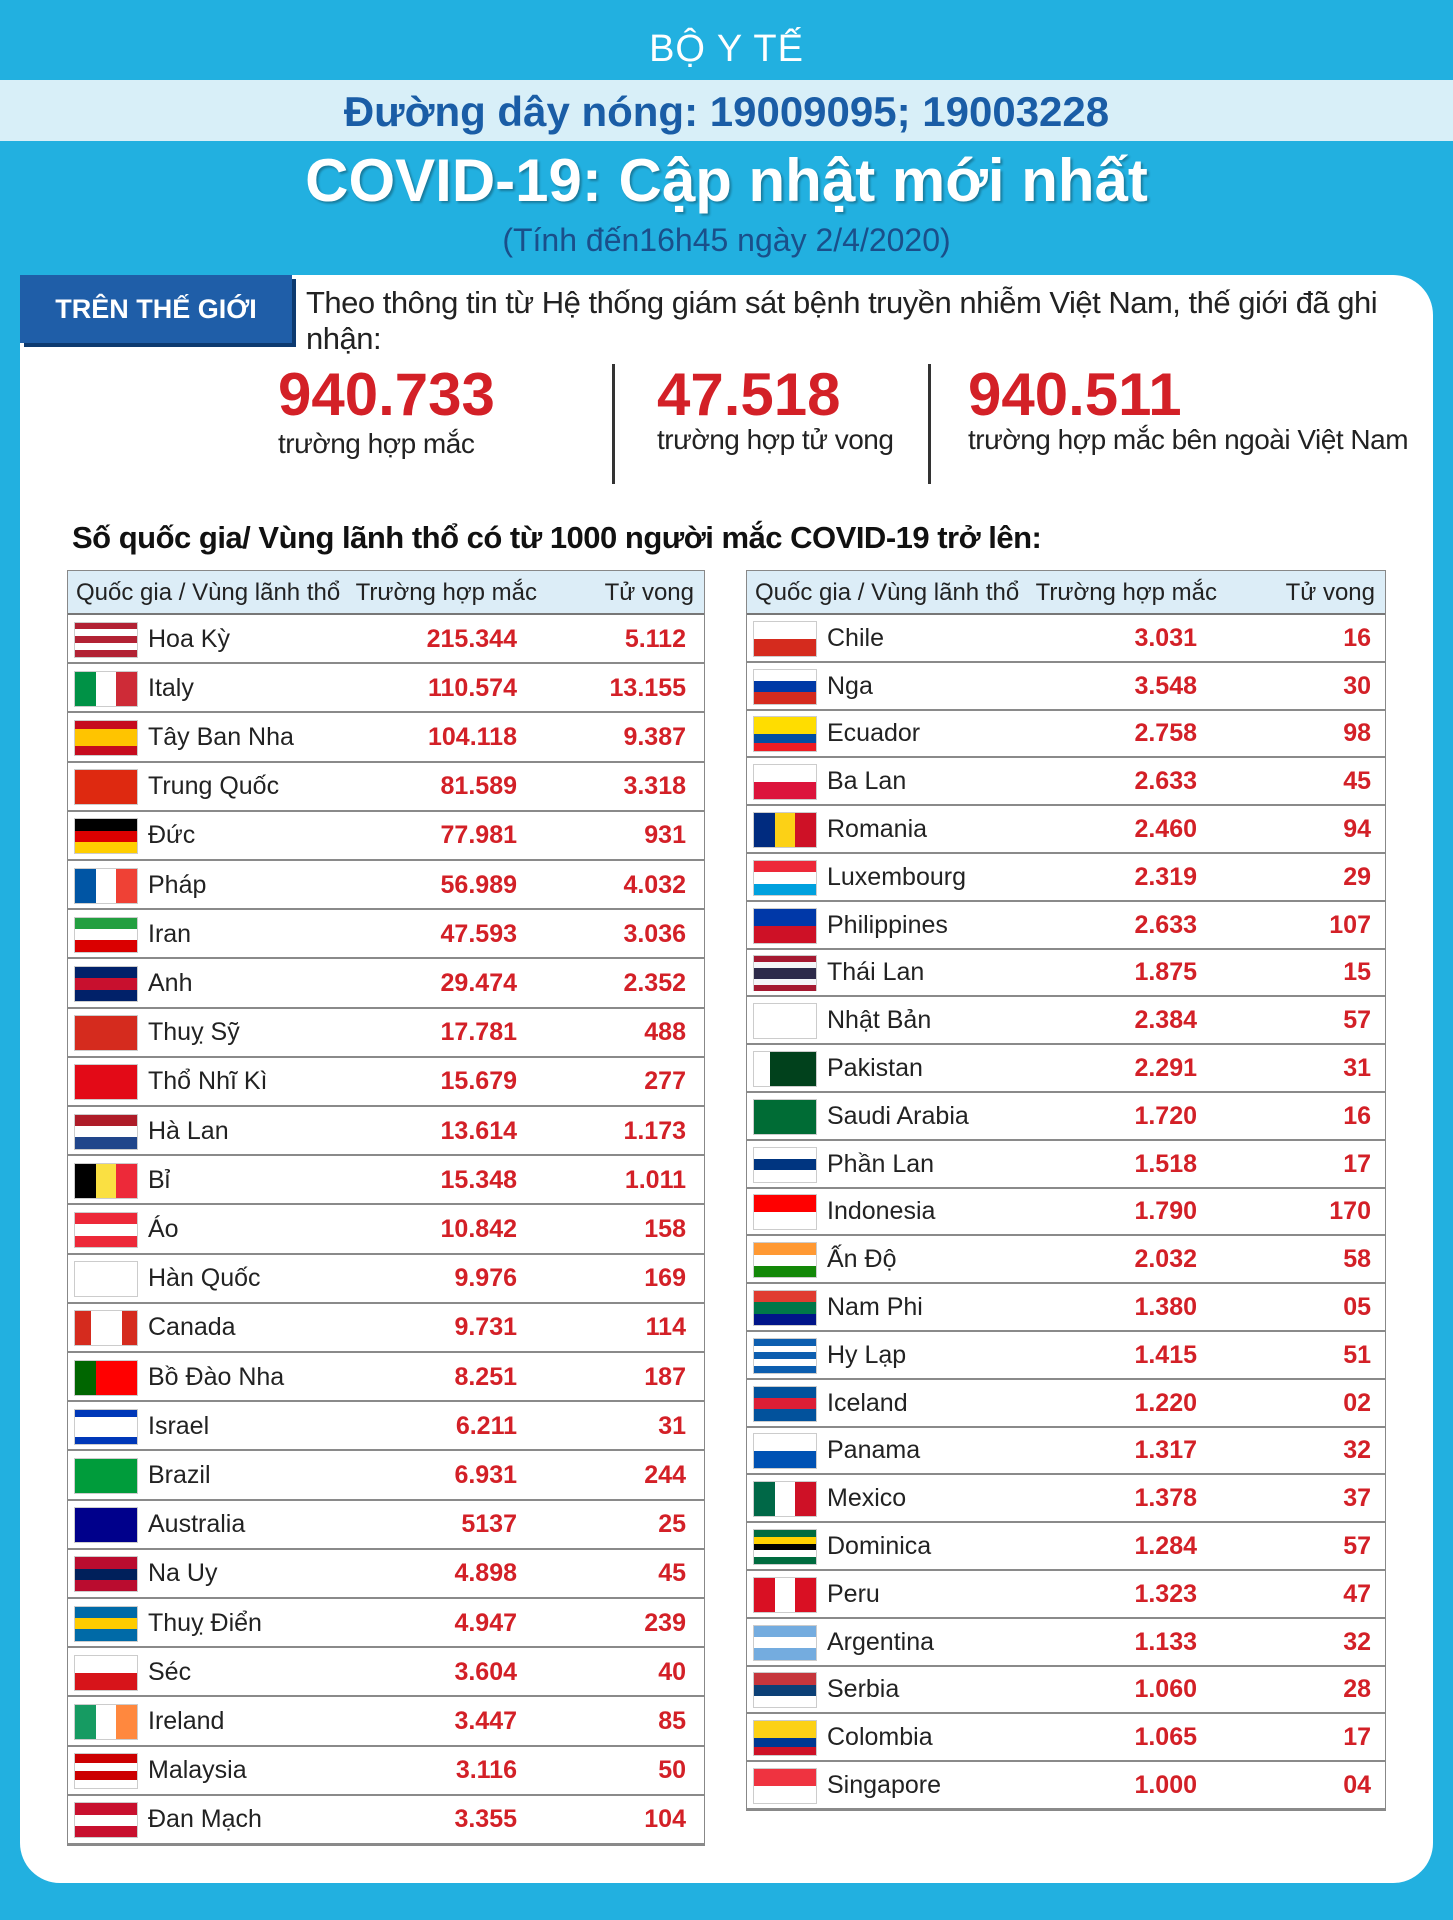 Image resolution: width=1453 pixels, height=1920 pixels. Describe the element at coordinates (1165, 1163) in the screenshot. I see `cases: 1.518` at that location.